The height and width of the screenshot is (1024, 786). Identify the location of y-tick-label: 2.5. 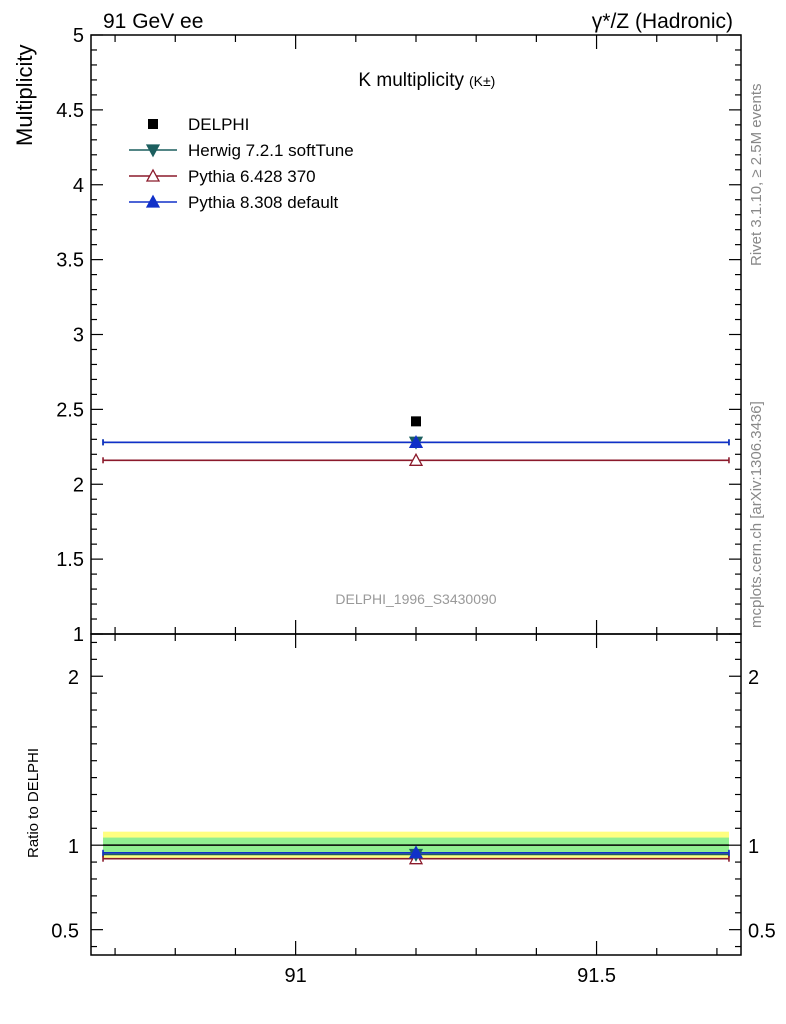
(70, 410).